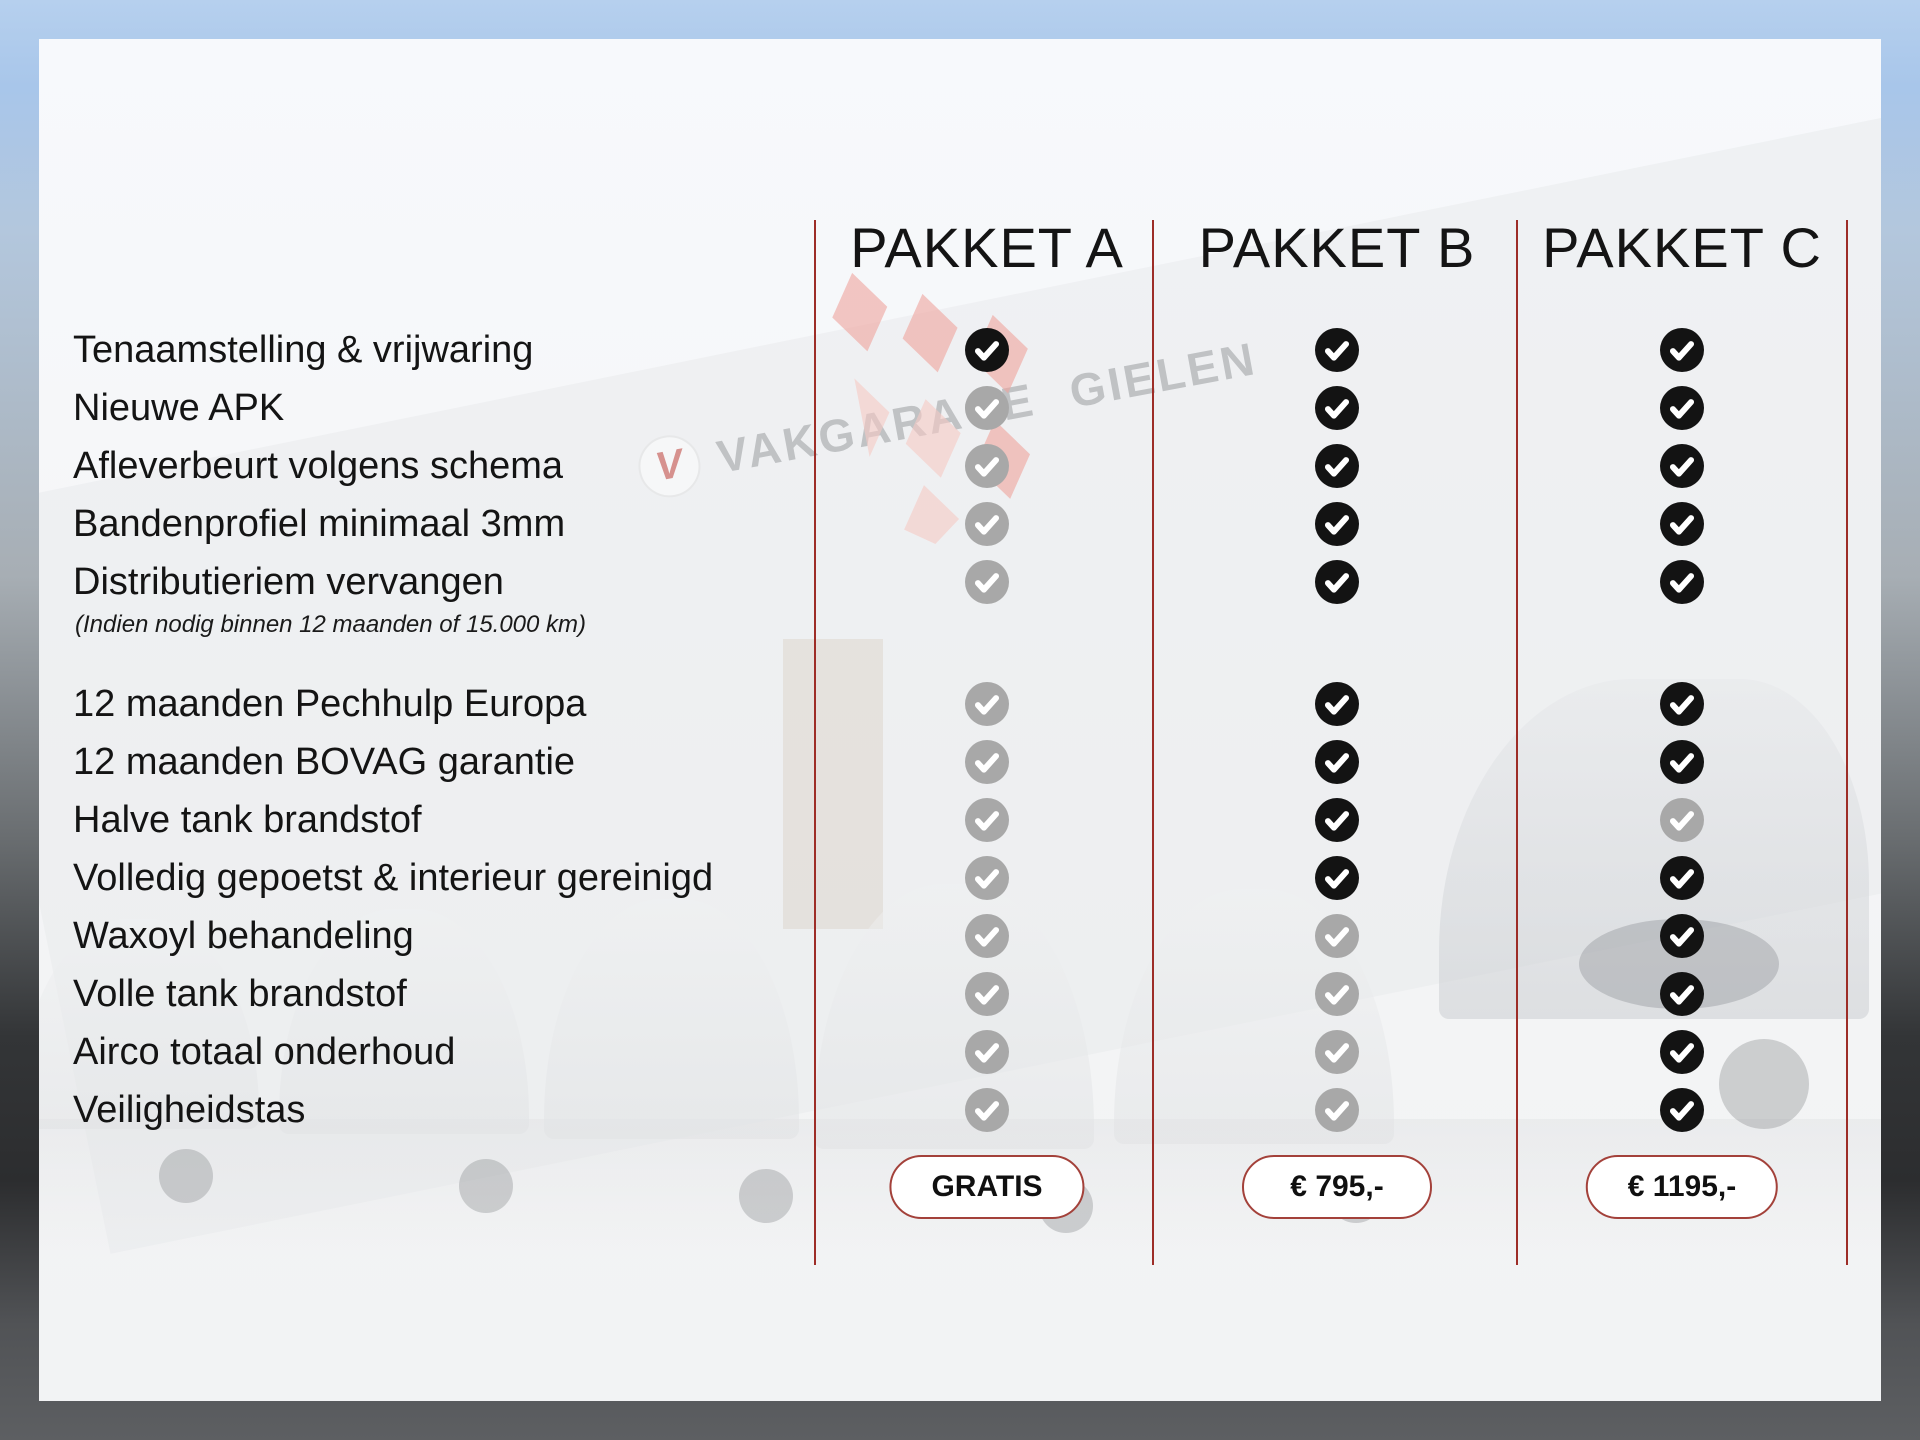  Describe the element at coordinates (318, 466) in the screenshot. I see `feature-label: Afleverbeurt volgens schema` at that location.